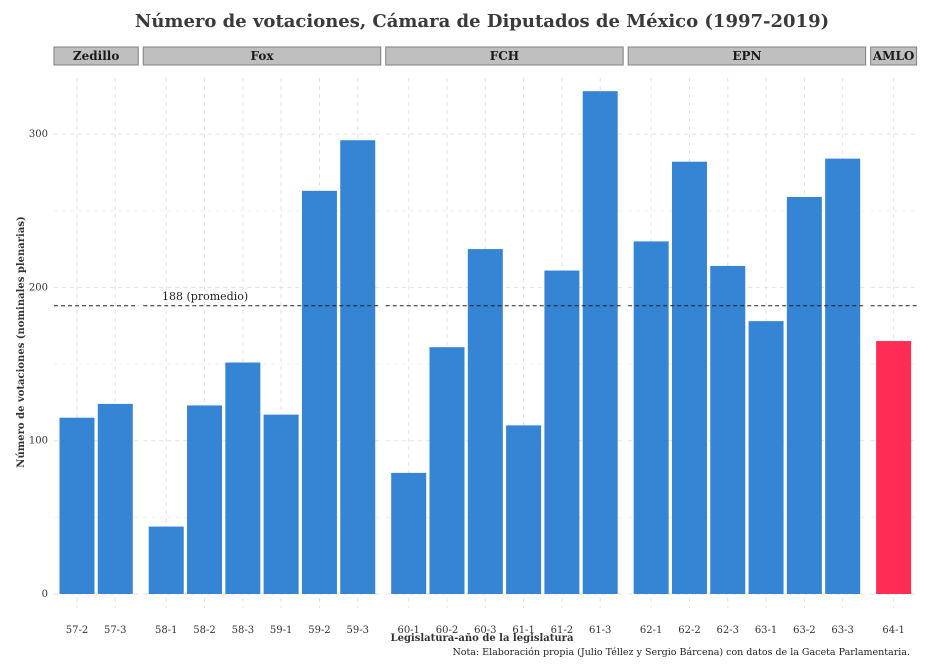 Image resolution: width=937 pixels, height=665 pixels. Describe the element at coordinates (482, 638) in the screenshot. I see `x-axis-label: Legislatura-año de la legislatura` at that location.